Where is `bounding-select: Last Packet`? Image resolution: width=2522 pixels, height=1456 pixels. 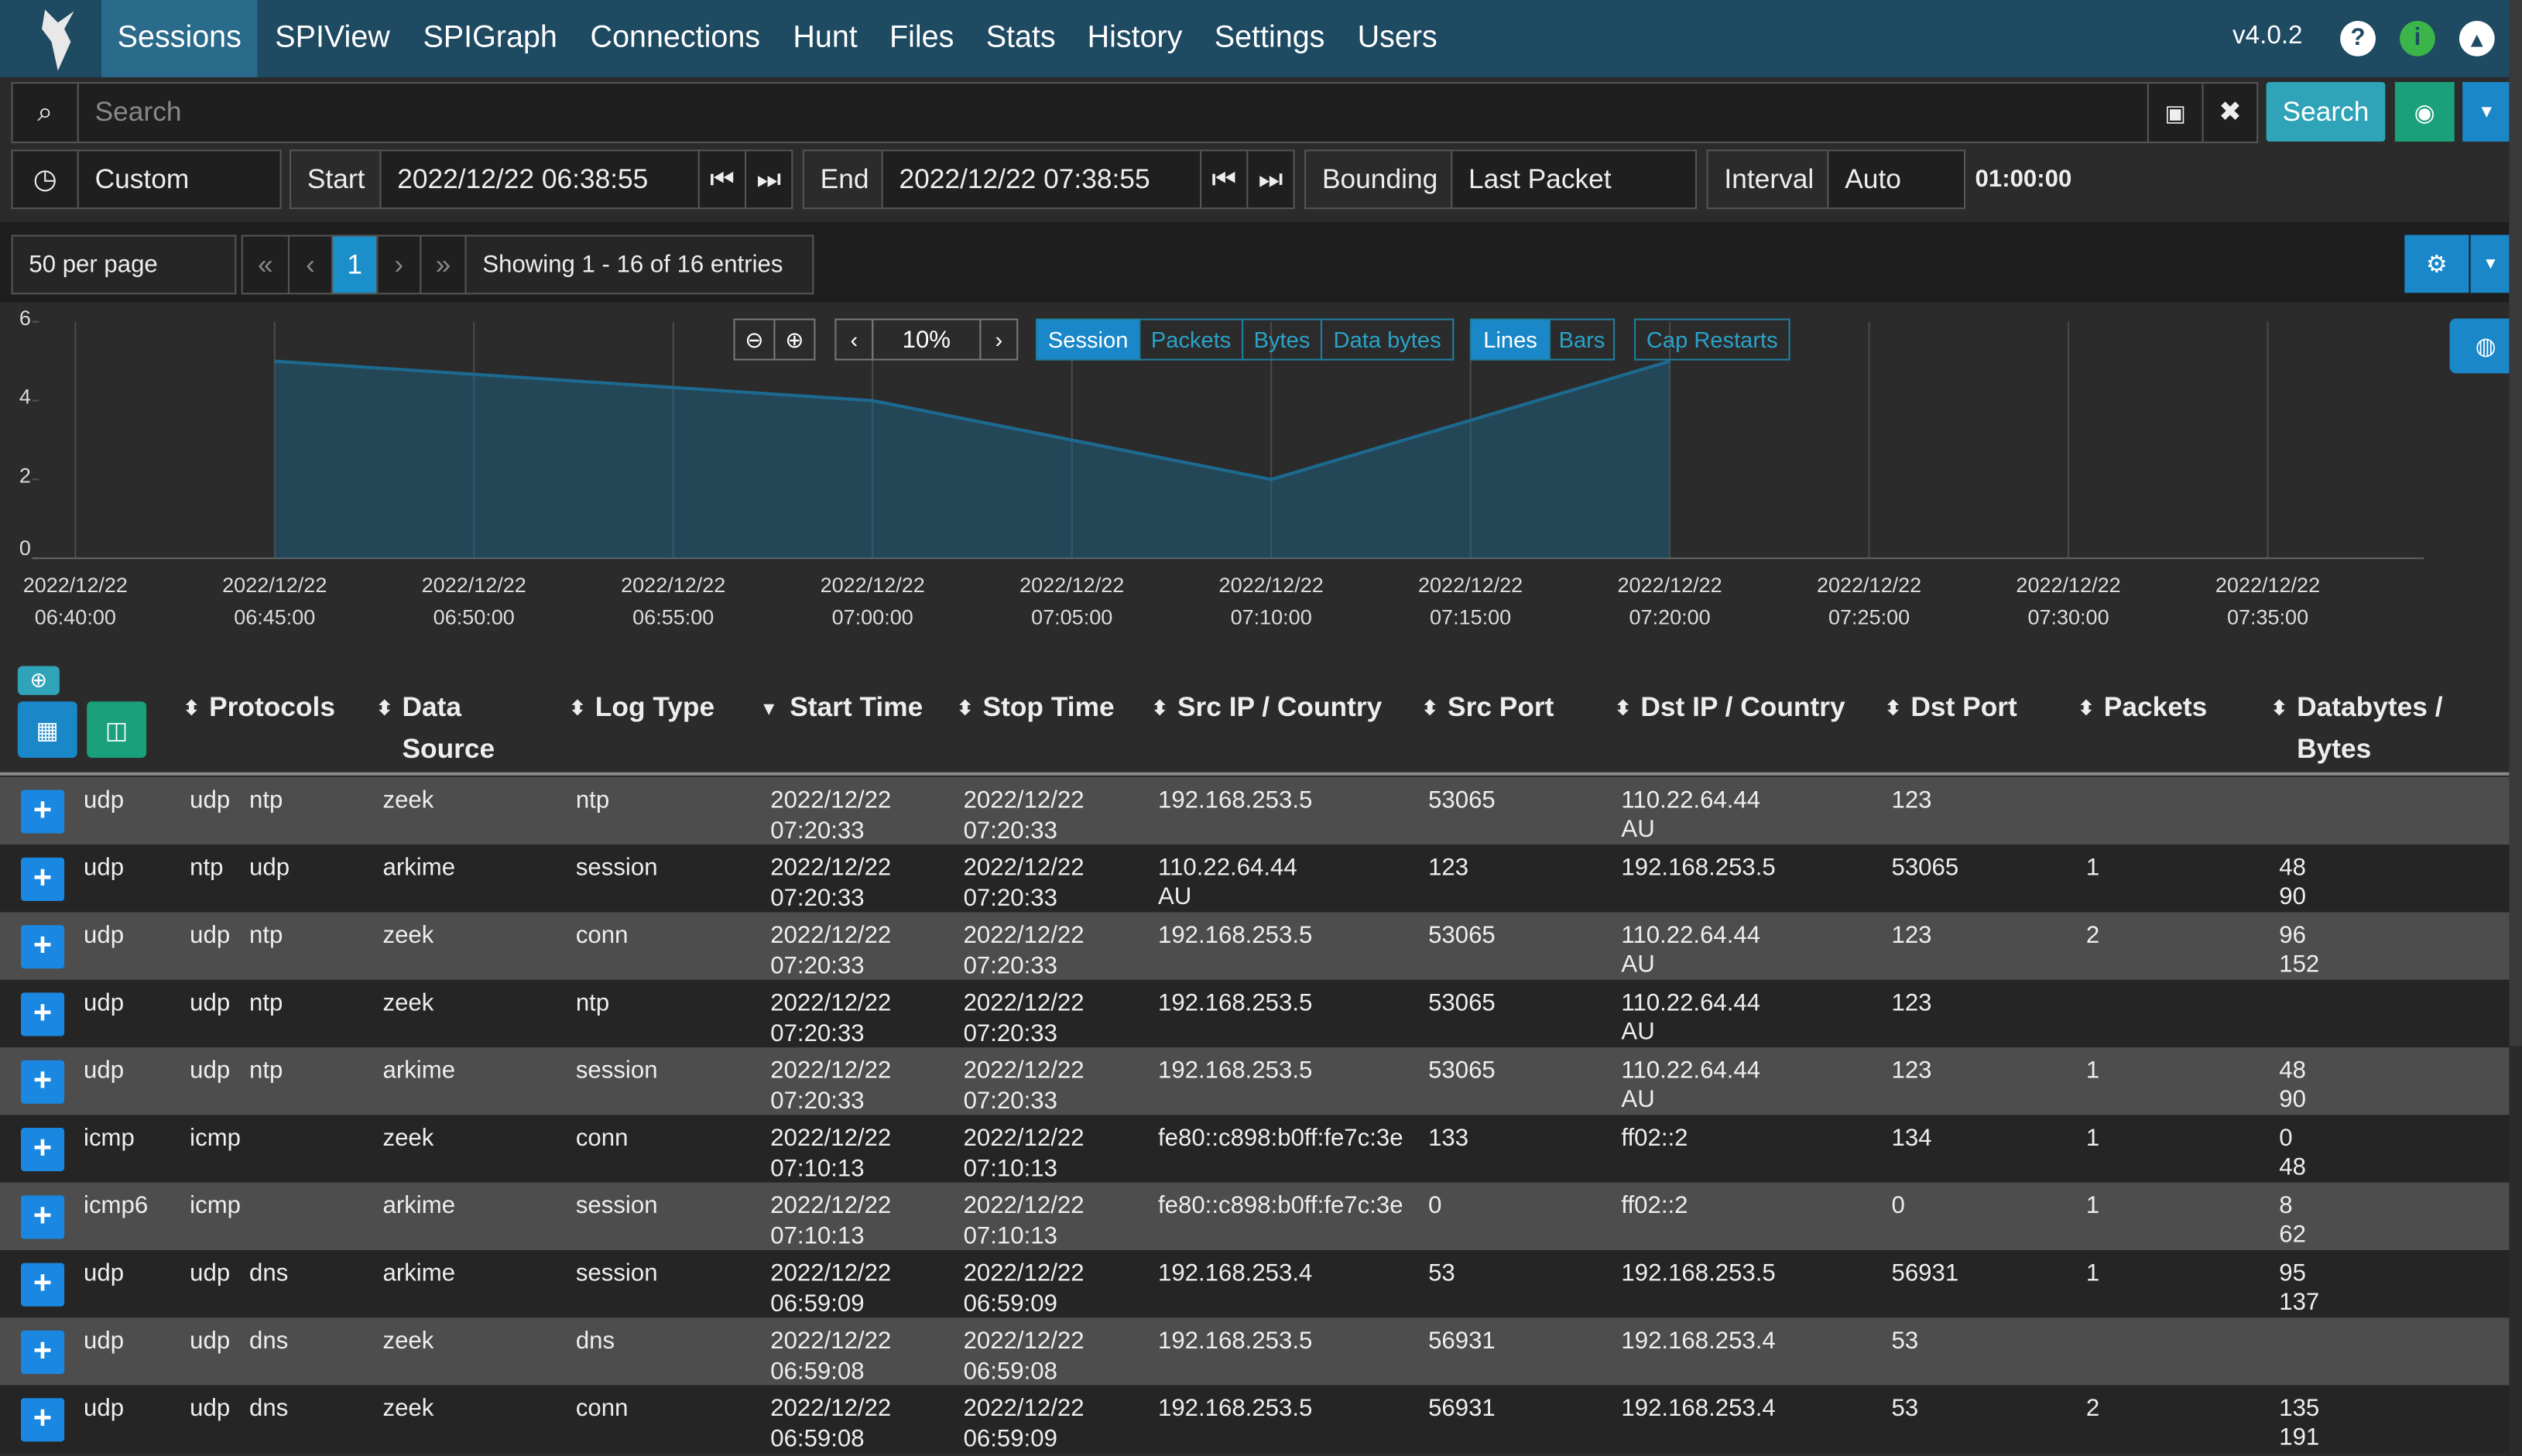
bounding-select: Last Packet is located at coordinates (1575, 180).